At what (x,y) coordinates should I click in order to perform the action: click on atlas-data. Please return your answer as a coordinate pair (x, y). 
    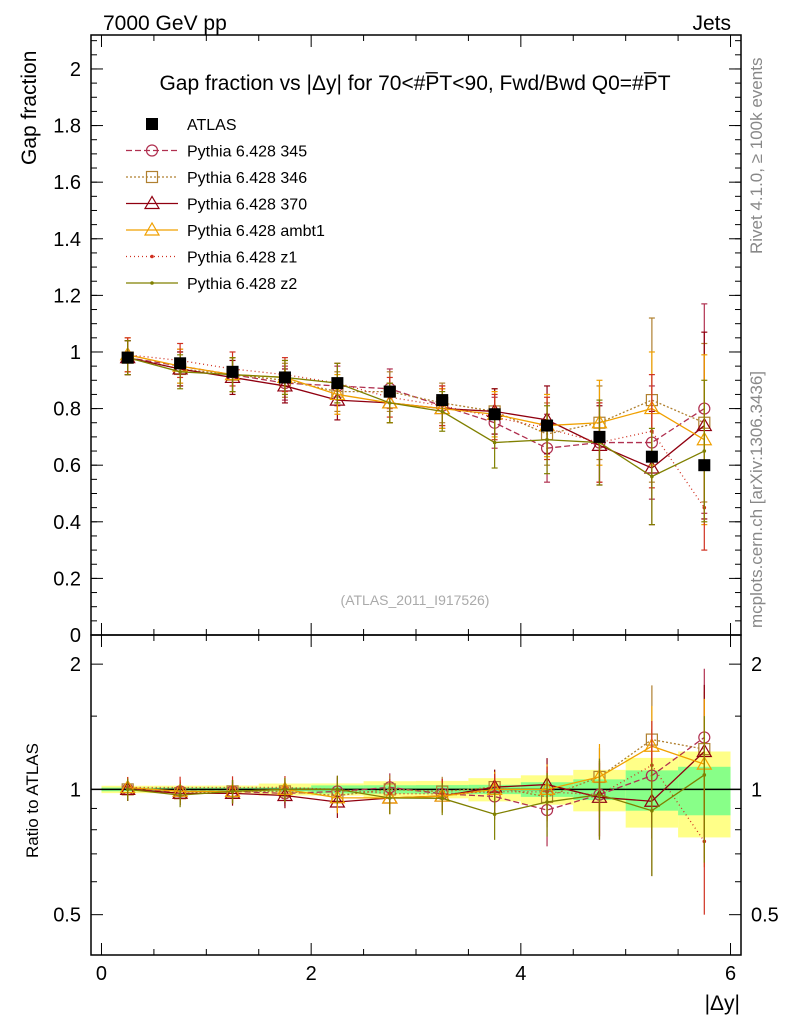
    Looking at the image, I should click on (416, 411).